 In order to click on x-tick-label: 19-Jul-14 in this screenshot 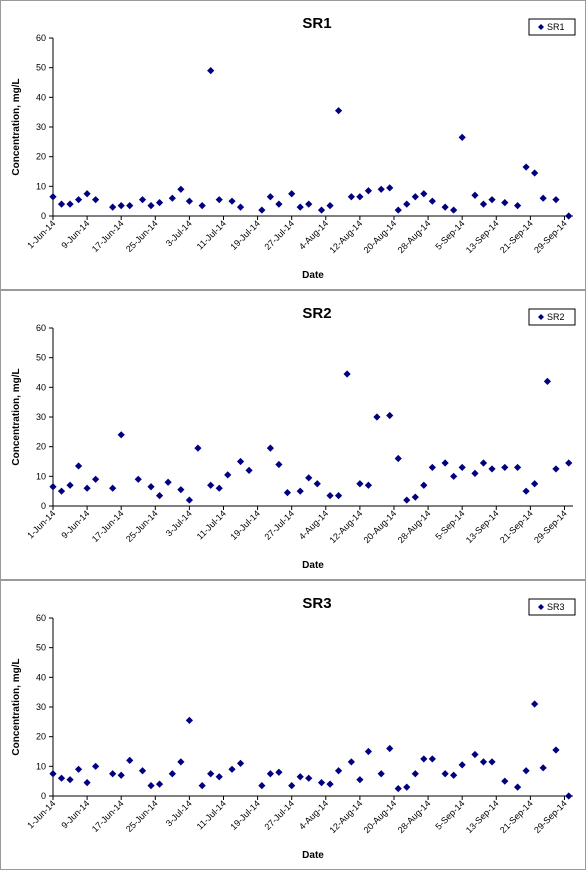, I will do `click(245, 815)`.